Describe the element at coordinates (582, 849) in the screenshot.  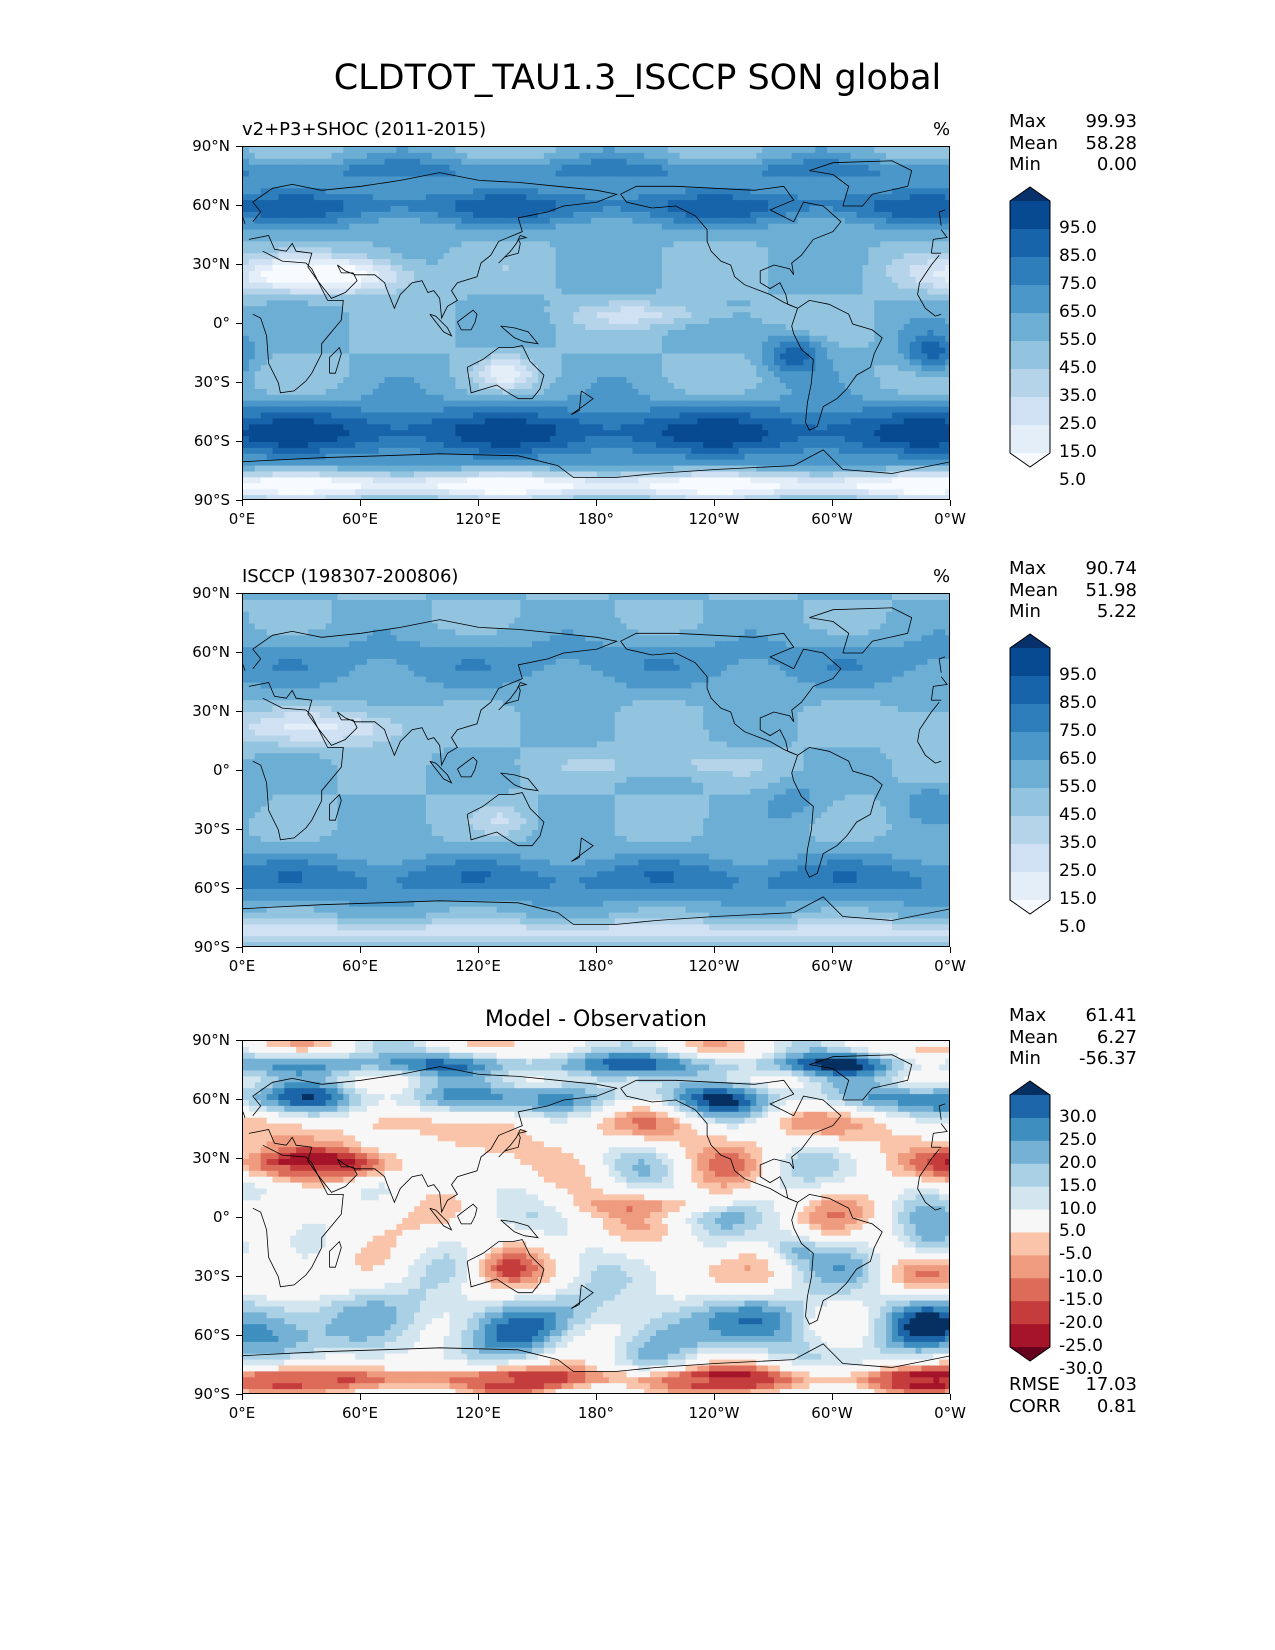
I see `coastline-newzealand` at that location.